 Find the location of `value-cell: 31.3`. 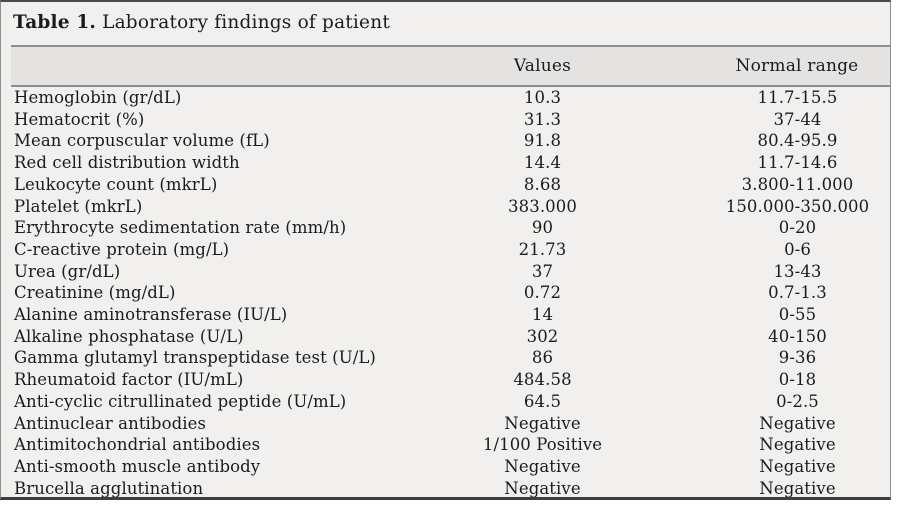

value-cell: 31.3 is located at coordinates (542, 119).